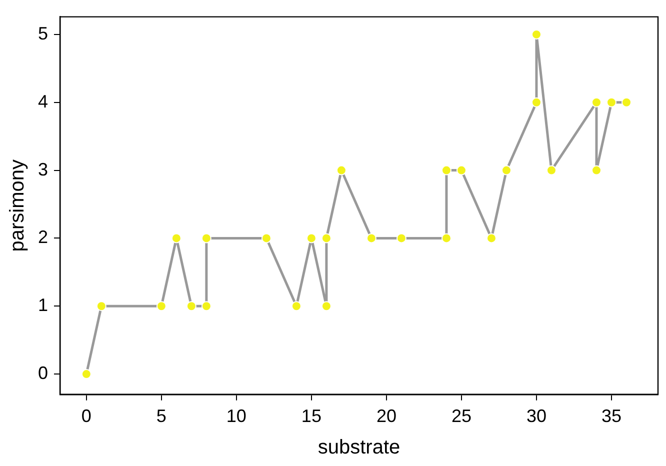 The width and height of the screenshot is (666, 466). Describe the element at coordinates (43, 169) in the screenshot. I see `y-tick-label: 3` at that location.